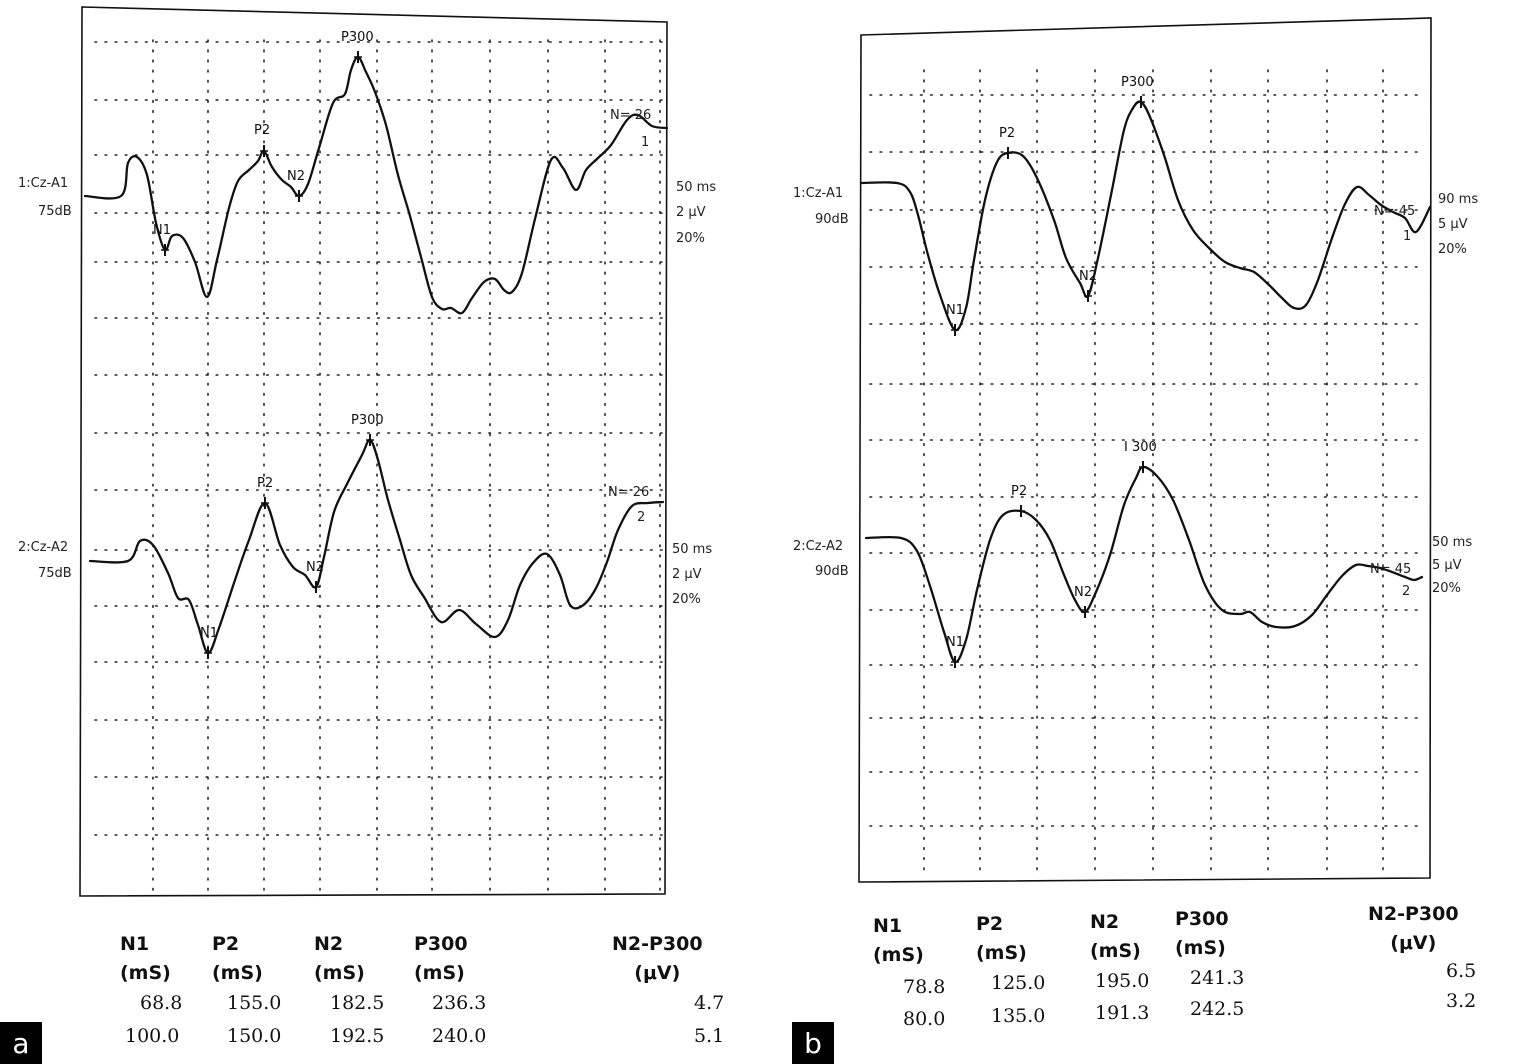 The height and width of the screenshot is (1064, 1513). I want to click on panel-a-header-p300: P300 (mS), so click(441, 959).